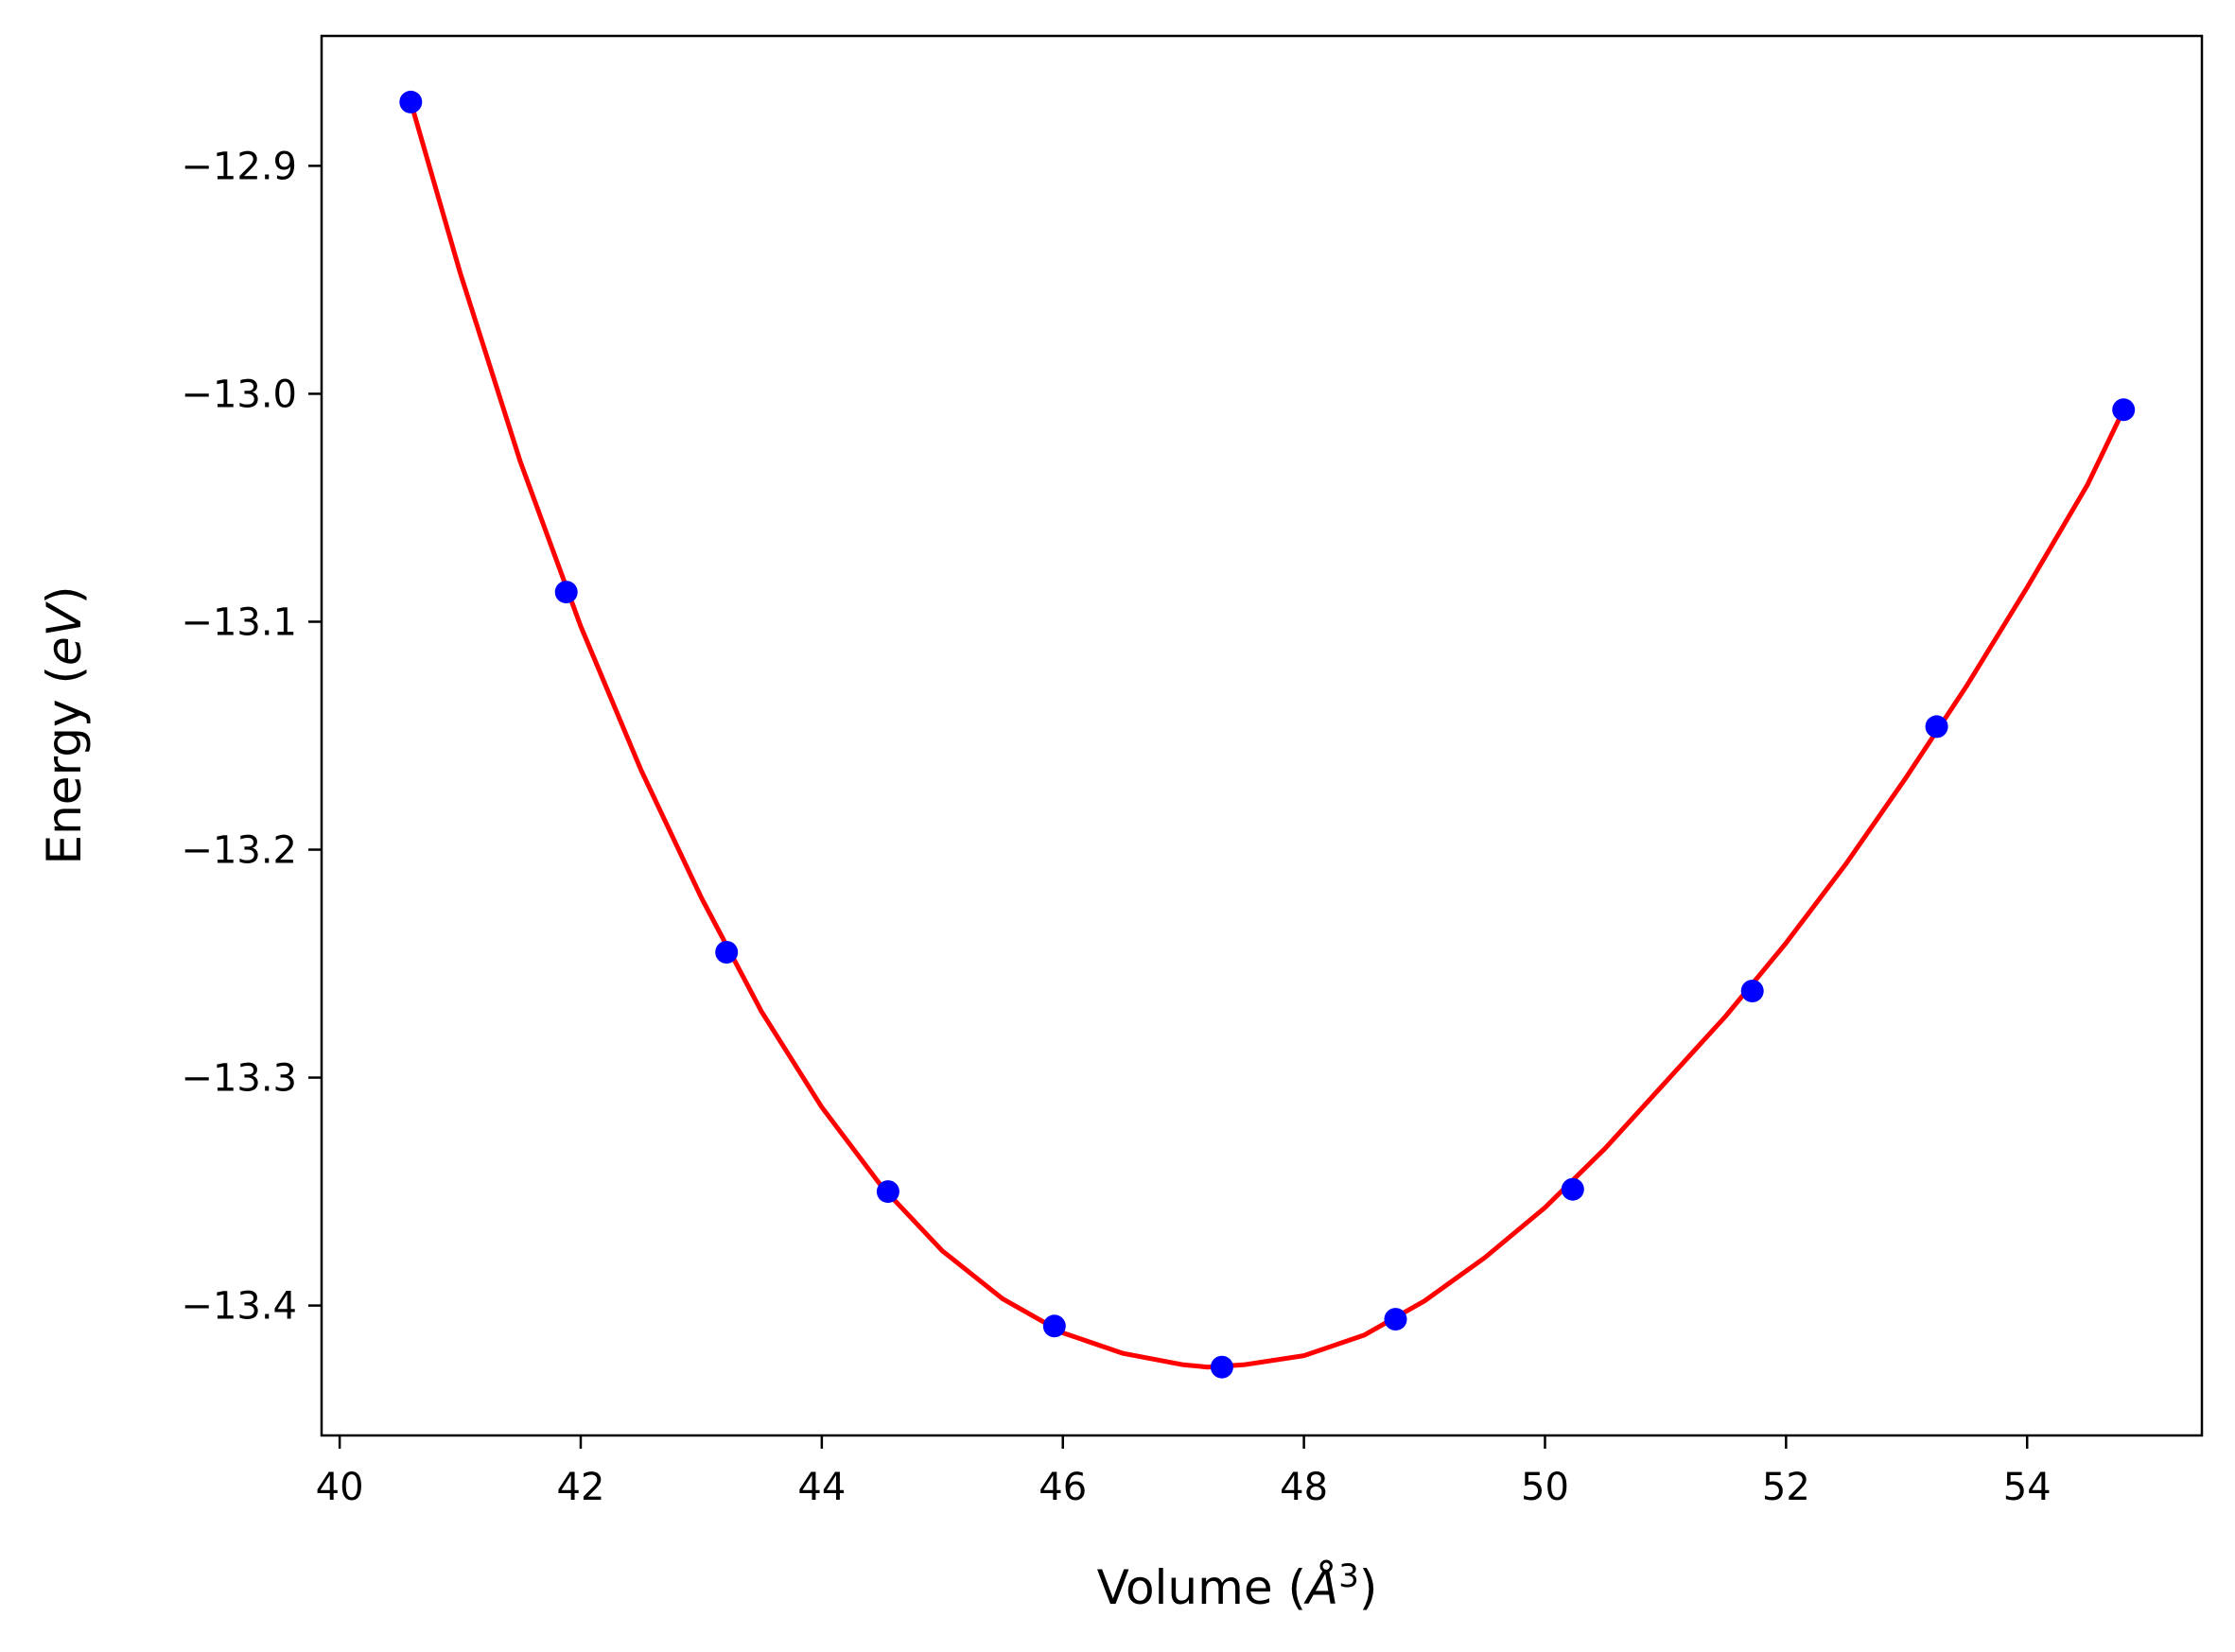  I want to click on y-axis-label: Energy (eV), so click(64, 726).